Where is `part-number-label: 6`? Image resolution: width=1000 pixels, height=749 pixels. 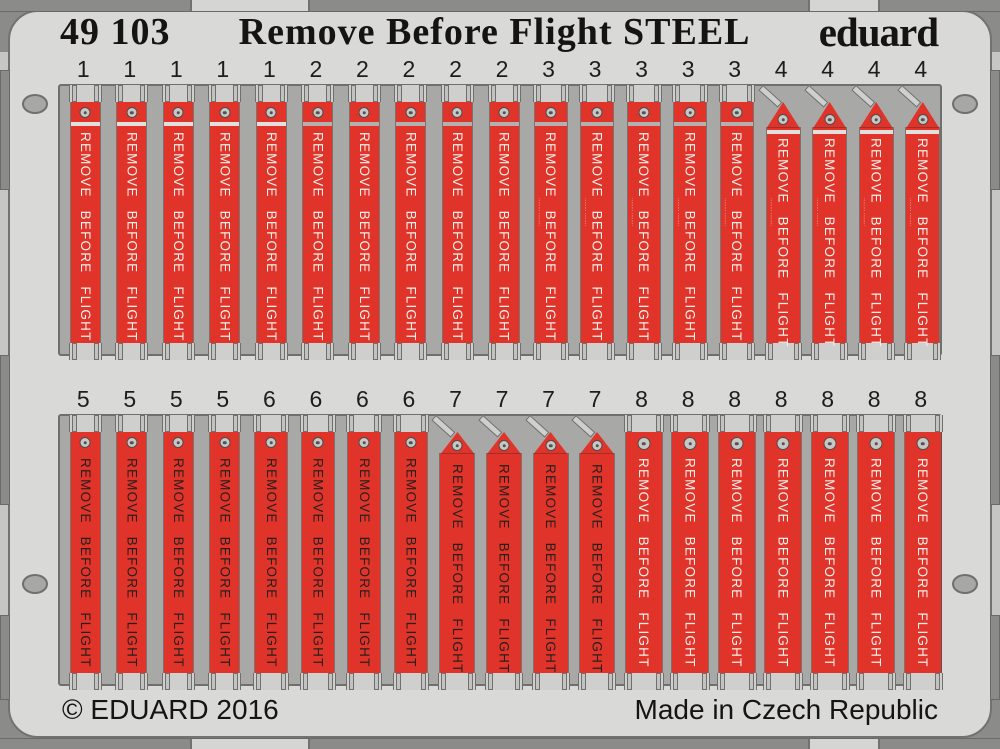 part-number-label: 6 is located at coordinates (316, 399).